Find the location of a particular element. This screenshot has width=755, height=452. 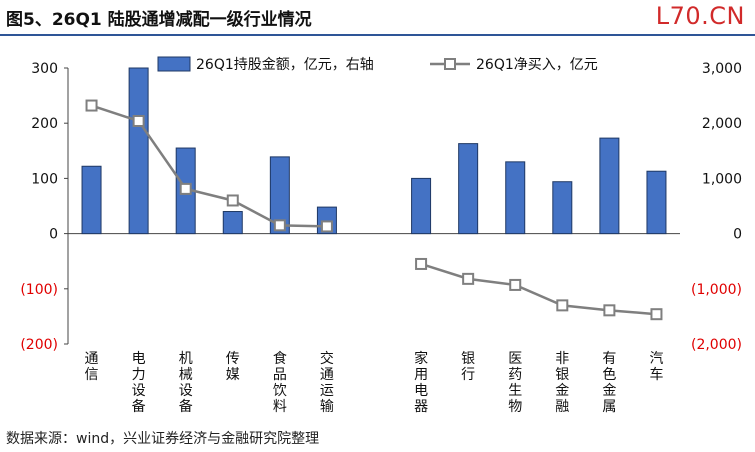

right-tick-label: (2,000) is located at coordinates (716, 345).